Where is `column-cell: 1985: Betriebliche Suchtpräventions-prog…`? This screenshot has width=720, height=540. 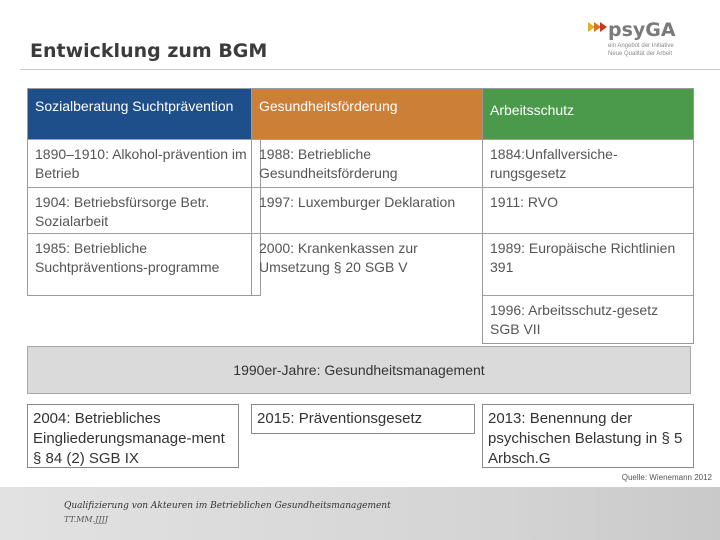 column-cell: 1985: Betriebliche Suchtpräventions-prog… is located at coordinates (144, 264).